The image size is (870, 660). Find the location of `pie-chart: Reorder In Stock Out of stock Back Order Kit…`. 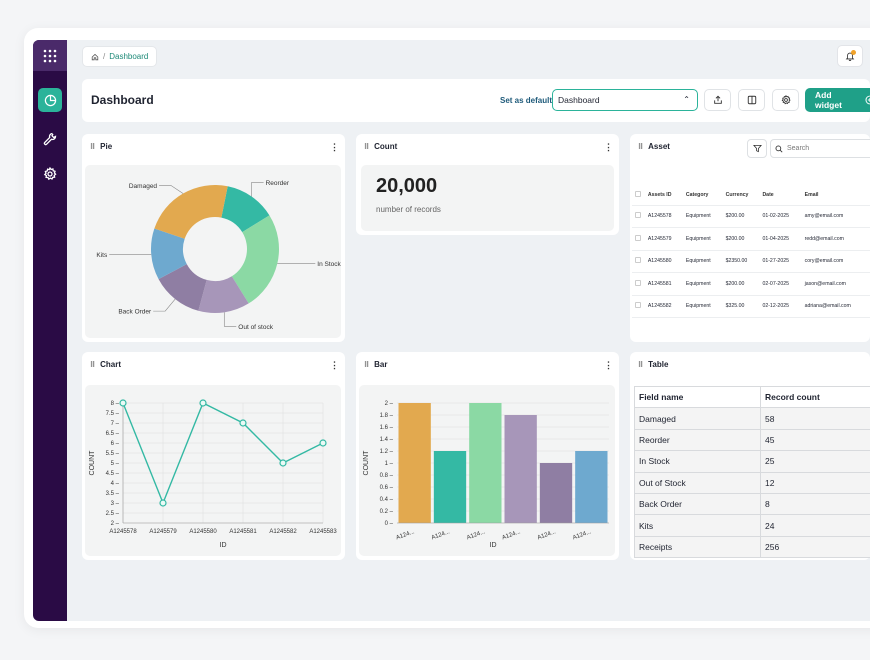

pie-chart: Reorder In Stock Out of stock Back Order Kit… is located at coordinates (218, 255).